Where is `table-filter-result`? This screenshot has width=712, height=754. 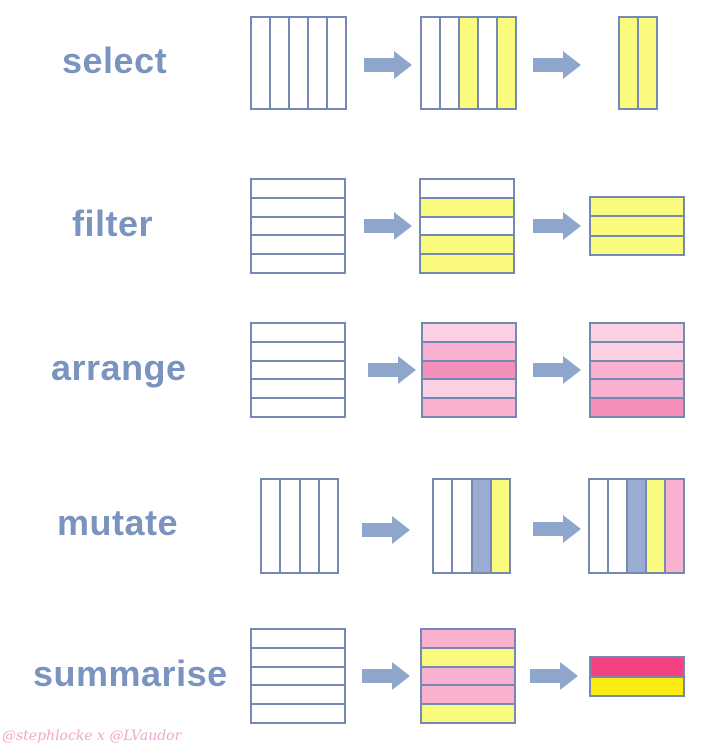
table-filter-result is located at coordinates (637, 226).